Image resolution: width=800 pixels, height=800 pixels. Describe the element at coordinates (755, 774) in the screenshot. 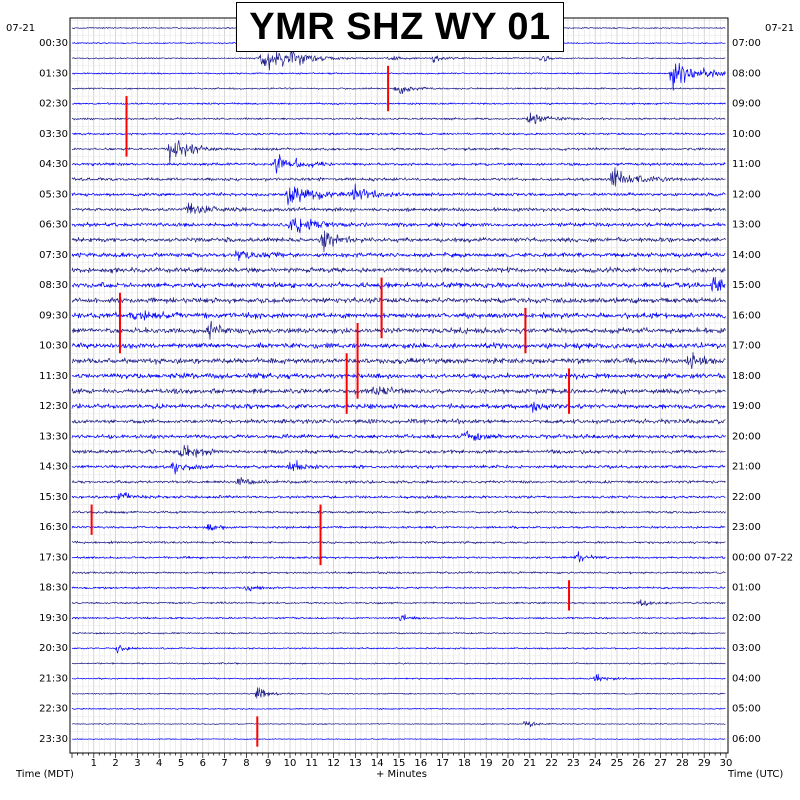

I see `right-axis-label: Time (UTC)` at that location.